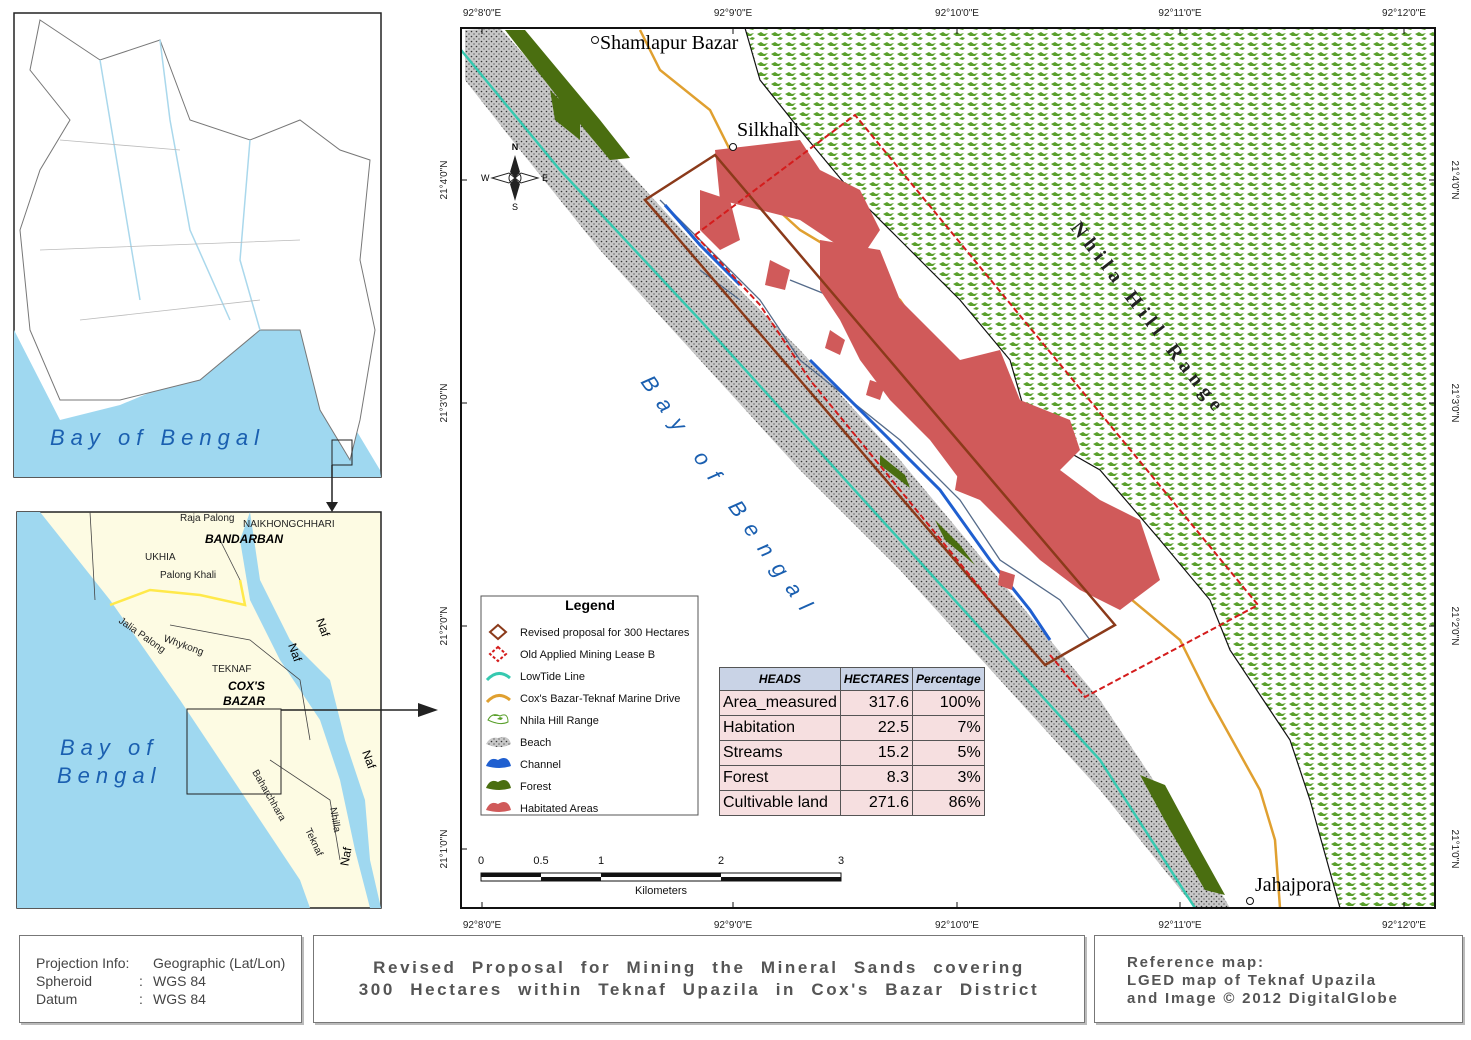 The width and height of the screenshot is (1471, 1040). What do you see at coordinates (780, 679) in the screenshot?
I see `table-header: HEADS` at bounding box center [780, 679].